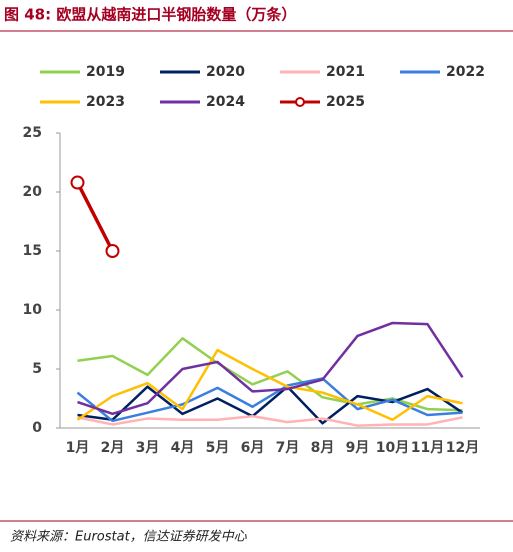 This screenshot has height=552, width=513. What do you see at coordinates (37, 369) in the screenshot?
I see `y-tick-label: 5` at bounding box center [37, 369].